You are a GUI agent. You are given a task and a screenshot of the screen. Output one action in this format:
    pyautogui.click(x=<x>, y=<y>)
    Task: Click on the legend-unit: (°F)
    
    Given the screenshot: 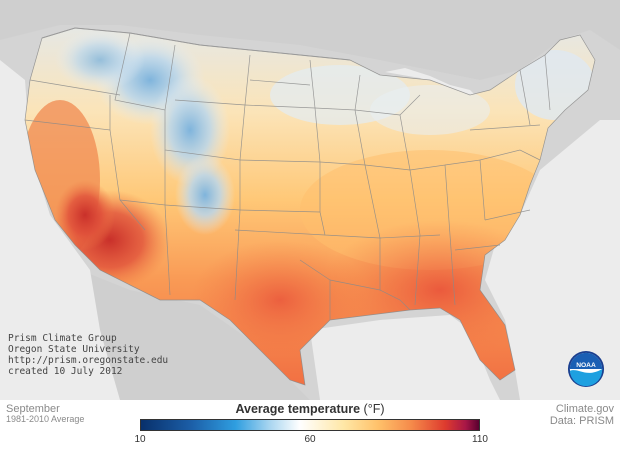 What is the action you would take?
    pyautogui.click(x=374, y=409)
    